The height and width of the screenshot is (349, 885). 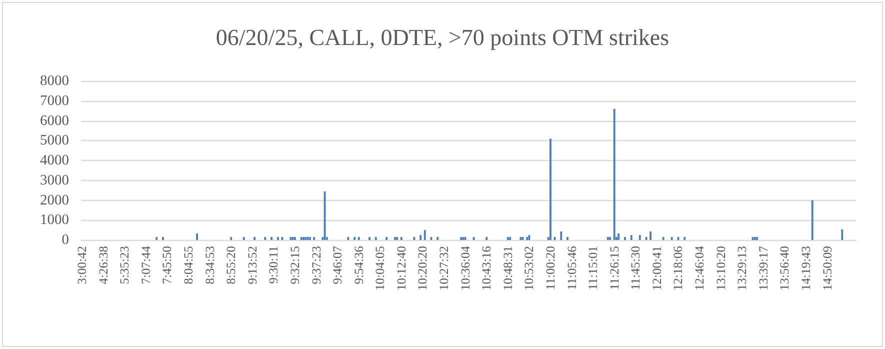 I want to click on x-tick-label: 11:15:01, so click(x=593, y=268).